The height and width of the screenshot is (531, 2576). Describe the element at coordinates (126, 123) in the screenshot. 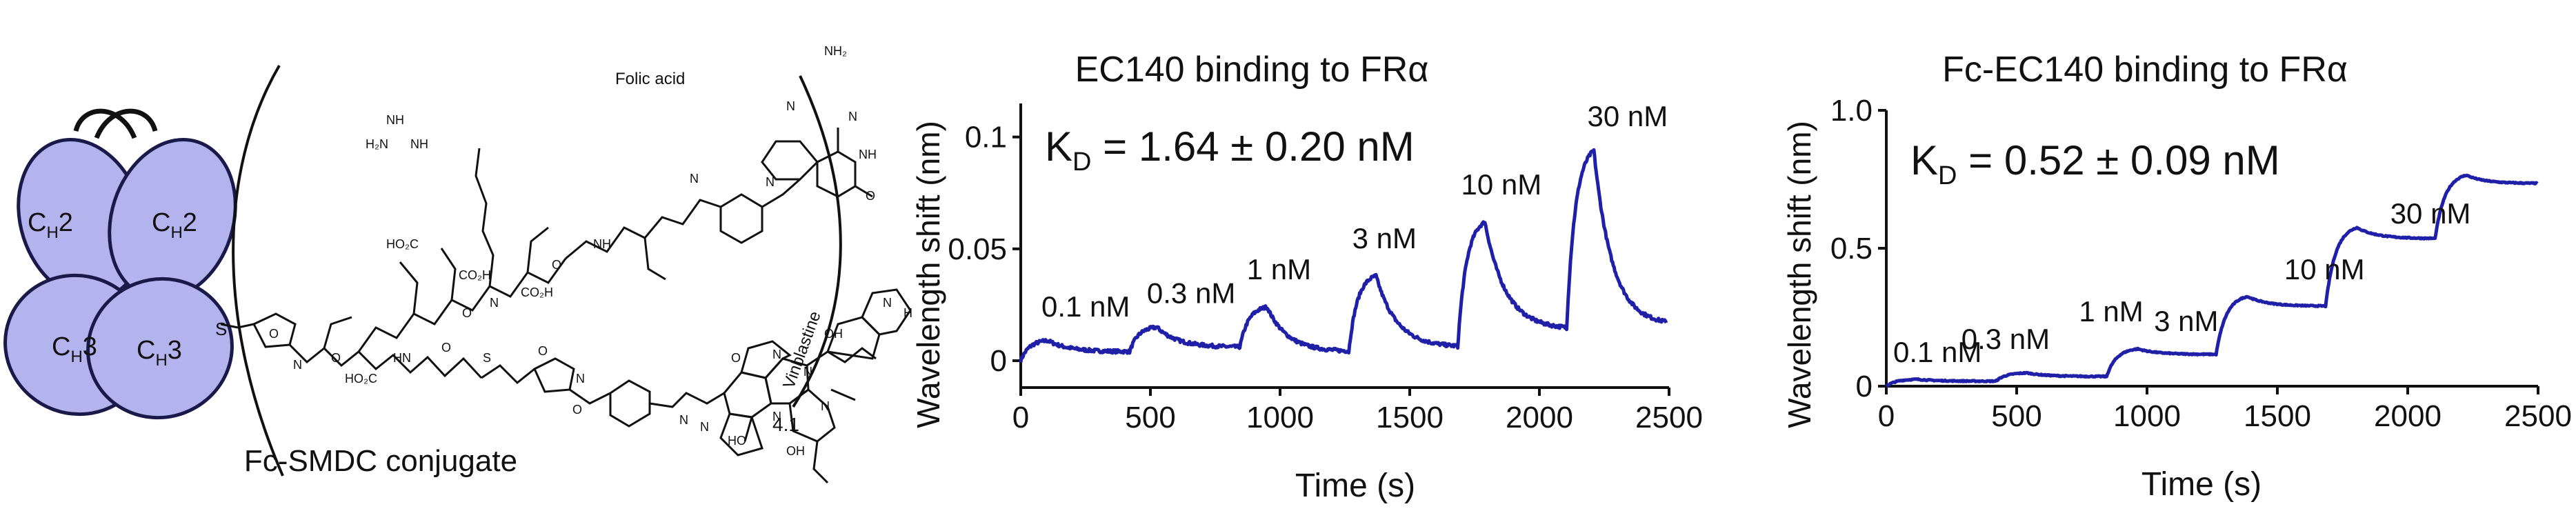

I see `fc-hinge-right` at that location.